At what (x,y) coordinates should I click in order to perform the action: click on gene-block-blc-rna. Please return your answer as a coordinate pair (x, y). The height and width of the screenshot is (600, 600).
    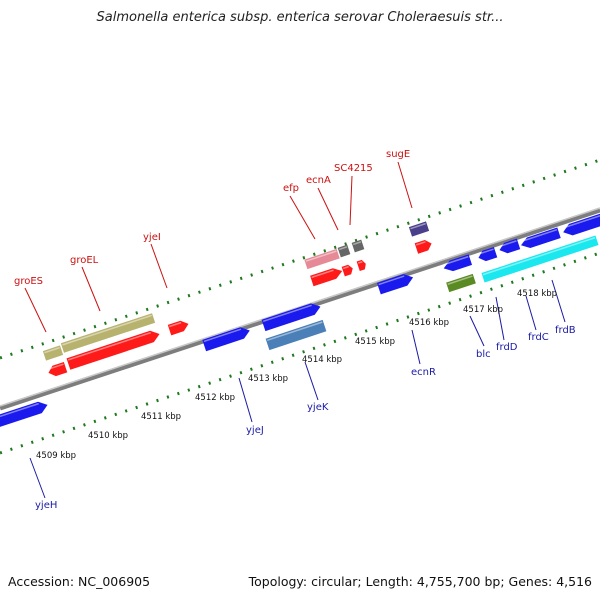
    Looking at the image, I should click on (461, 283).